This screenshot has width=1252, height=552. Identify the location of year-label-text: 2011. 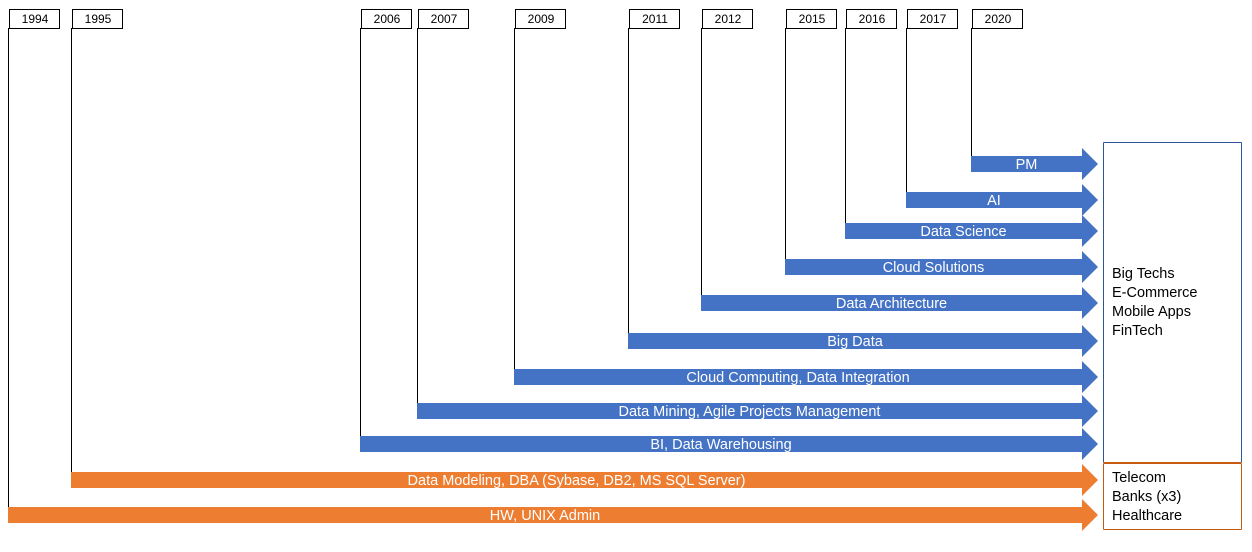
(655, 19).